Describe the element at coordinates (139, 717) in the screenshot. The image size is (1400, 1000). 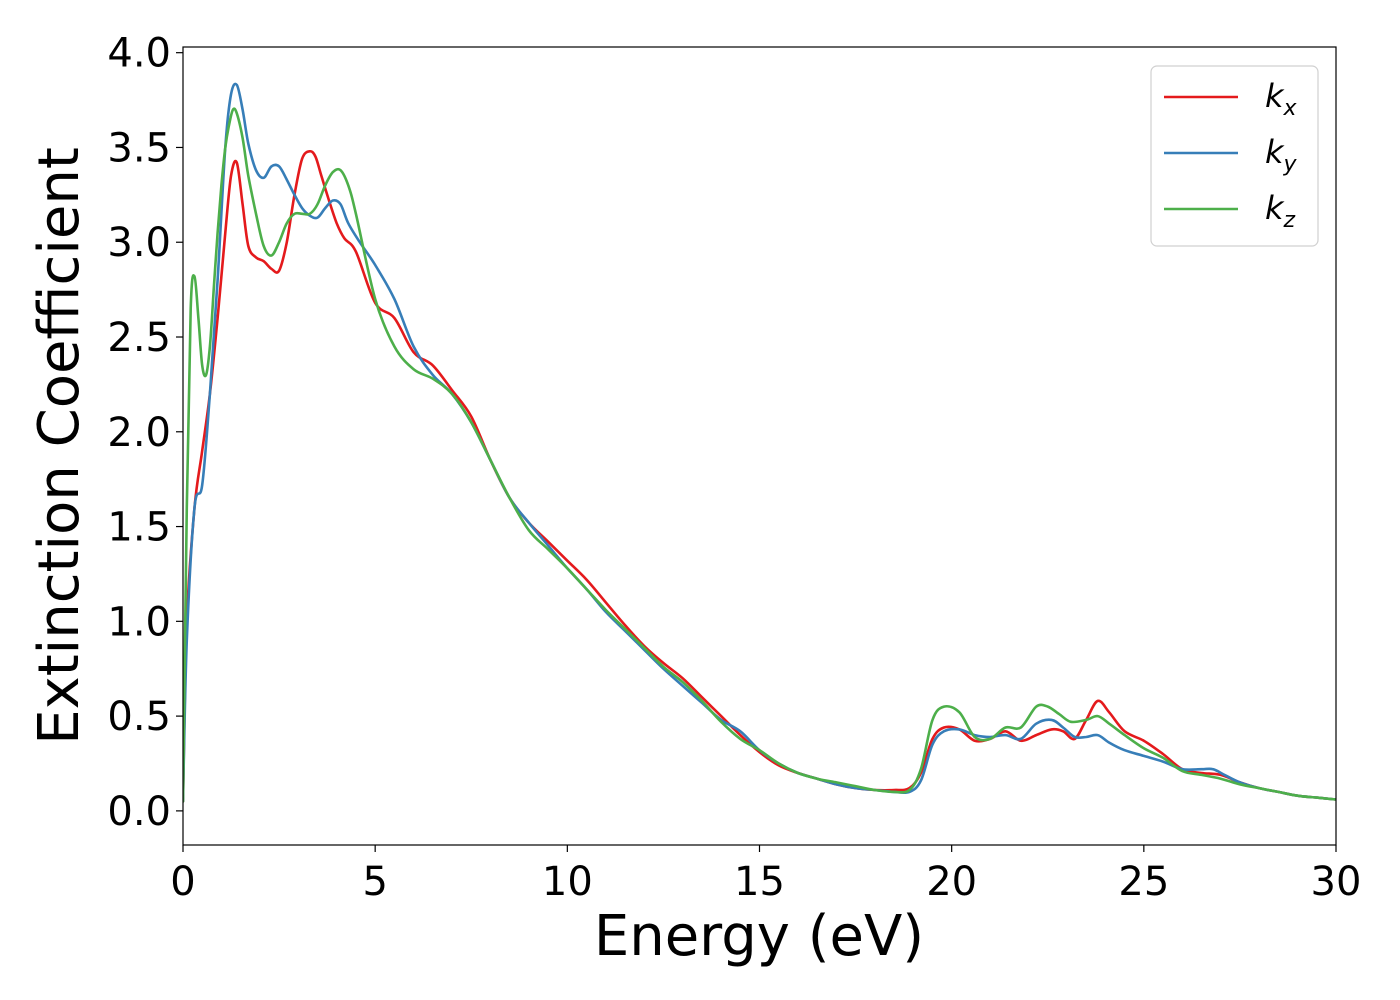
I see `y-tick-label: 0.5` at that location.